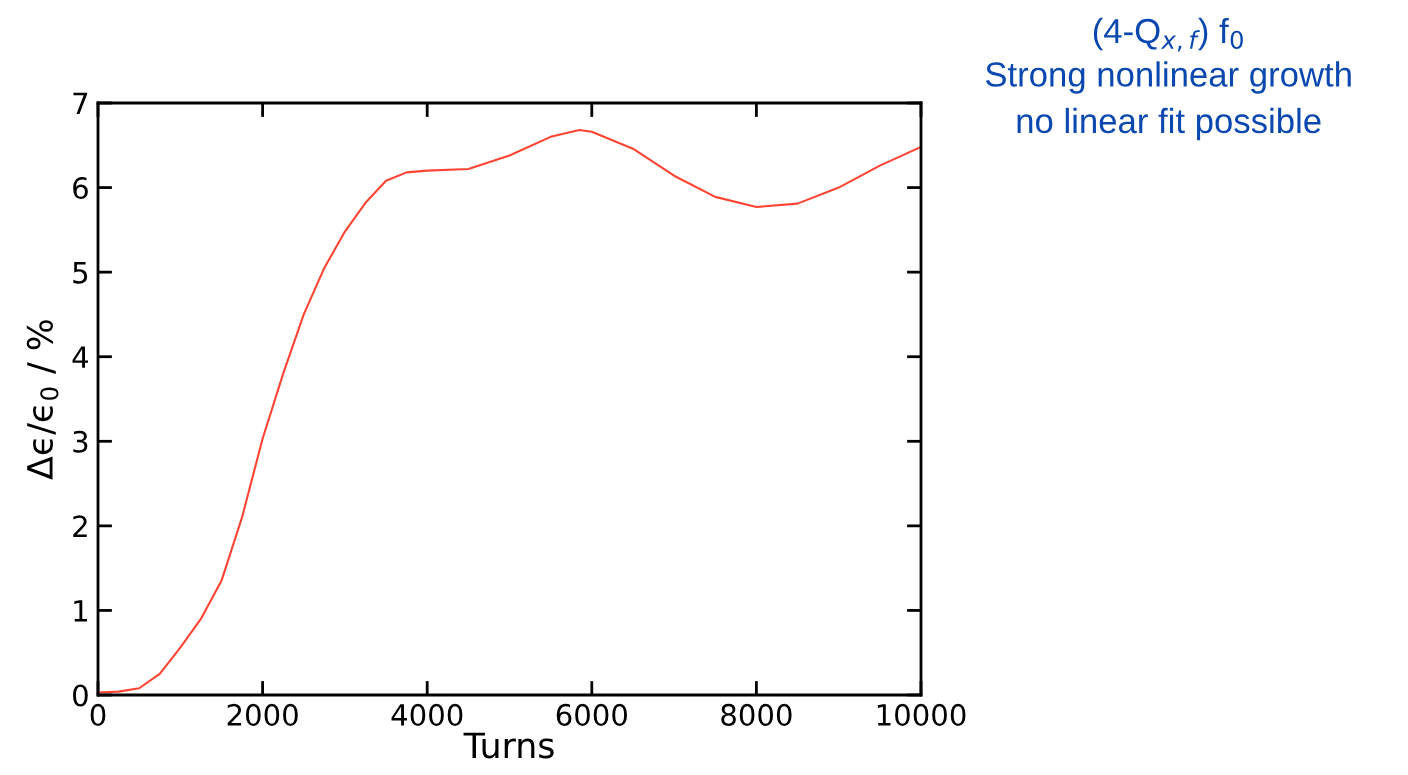 Image resolution: width=1408 pixels, height=775 pixels. Describe the element at coordinates (591, 714) in the screenshot. I see `x-tick-label: 6000` at that location.